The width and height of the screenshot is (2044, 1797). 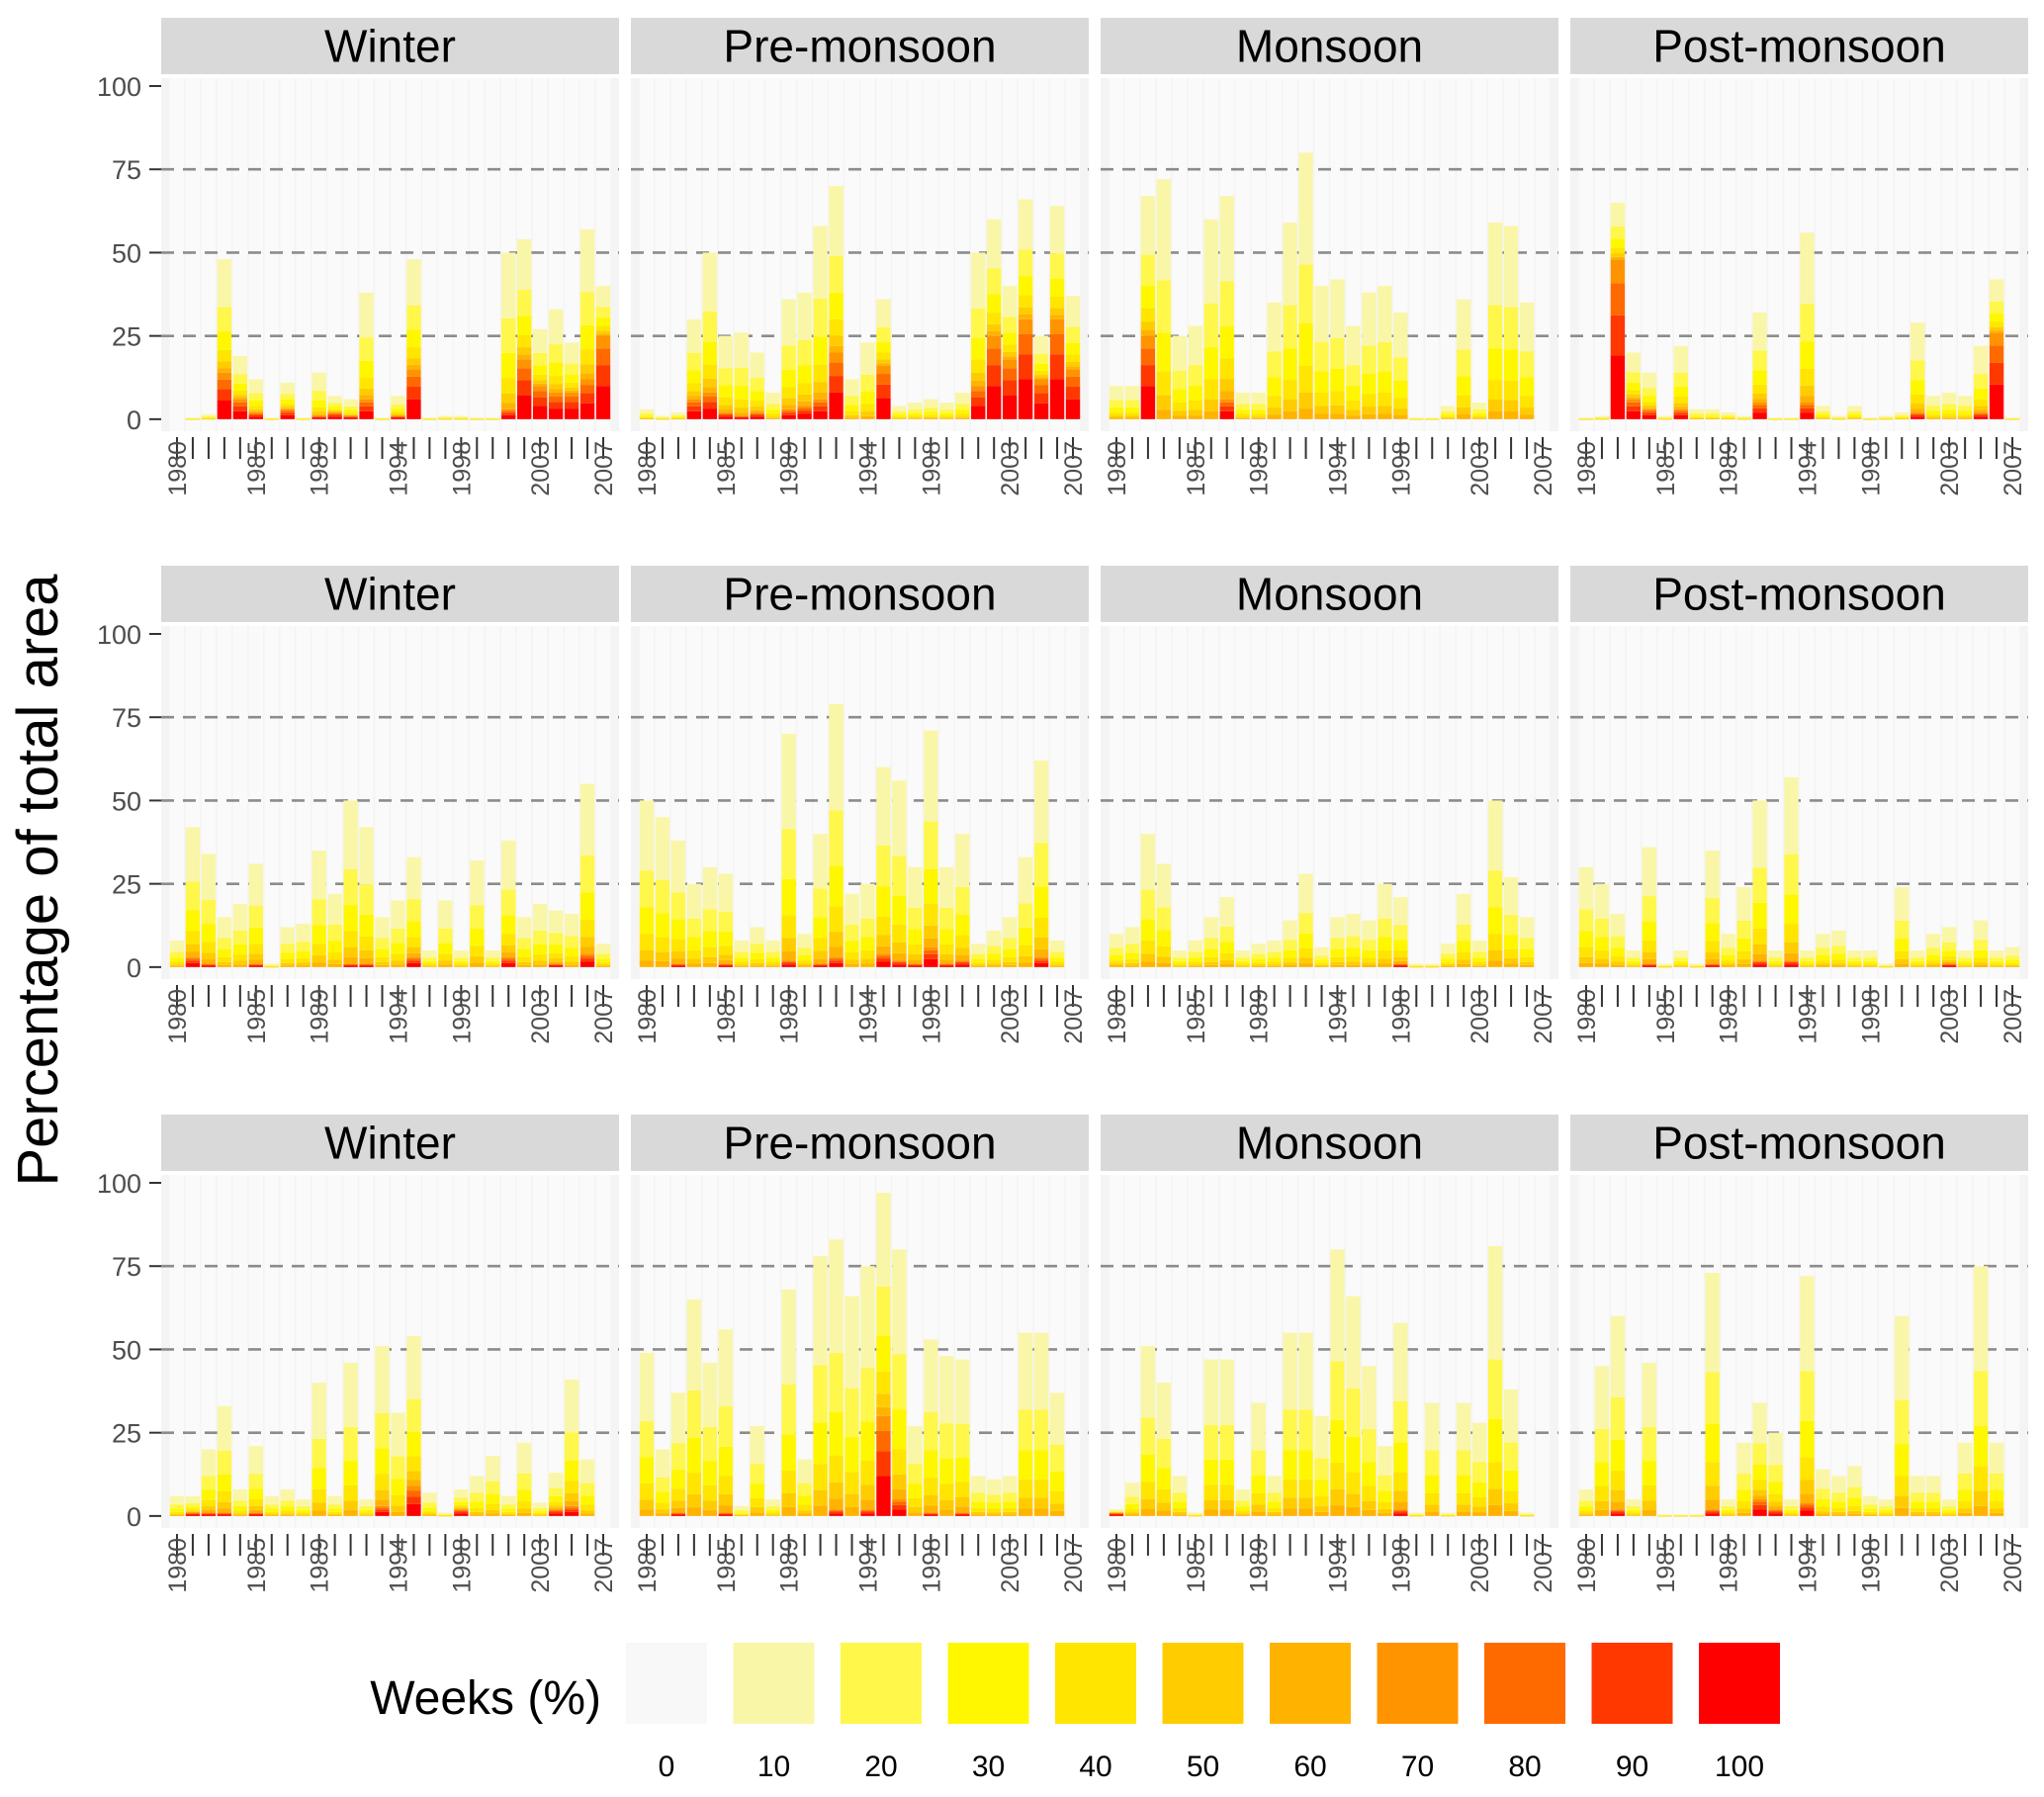 What do you see at coordinates (257, 1017) in the screenshot?
I see `x-tick-label: 1985` at bounding box center [257, 1017].